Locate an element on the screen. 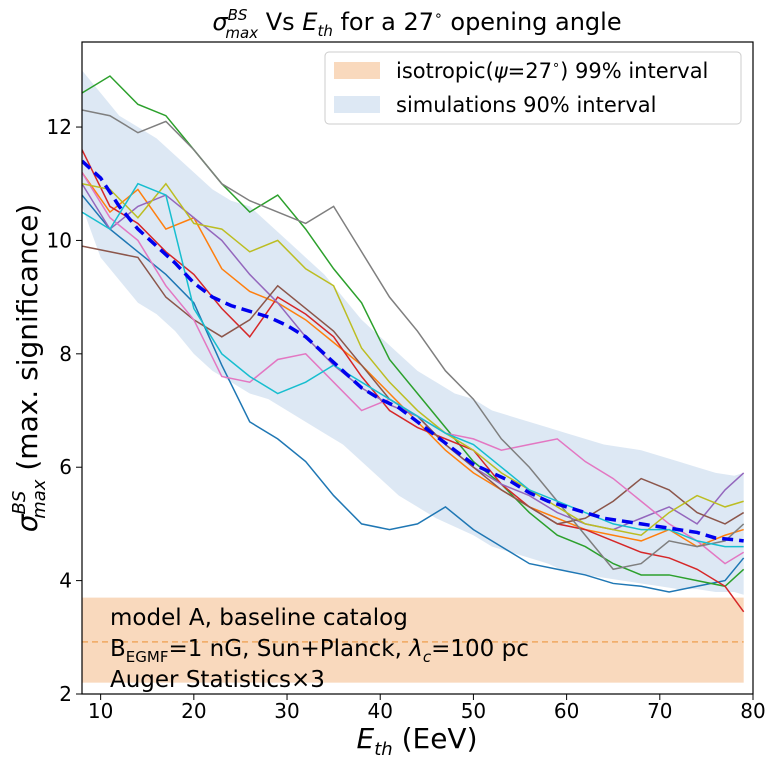  chart-title: σBS max Vs Eth for a 27∘ opening angle is located at coordinates (416, 24).